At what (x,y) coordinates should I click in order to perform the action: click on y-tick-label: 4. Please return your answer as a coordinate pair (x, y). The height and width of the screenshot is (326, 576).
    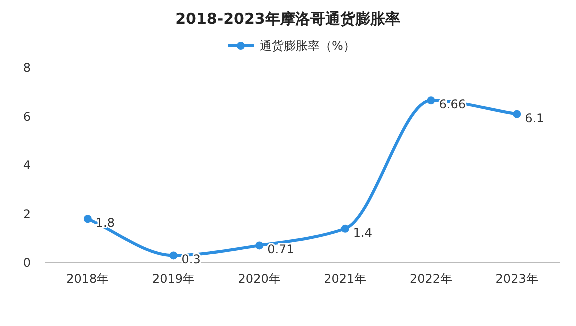
    Looking at the image, I should click on (27, 165).